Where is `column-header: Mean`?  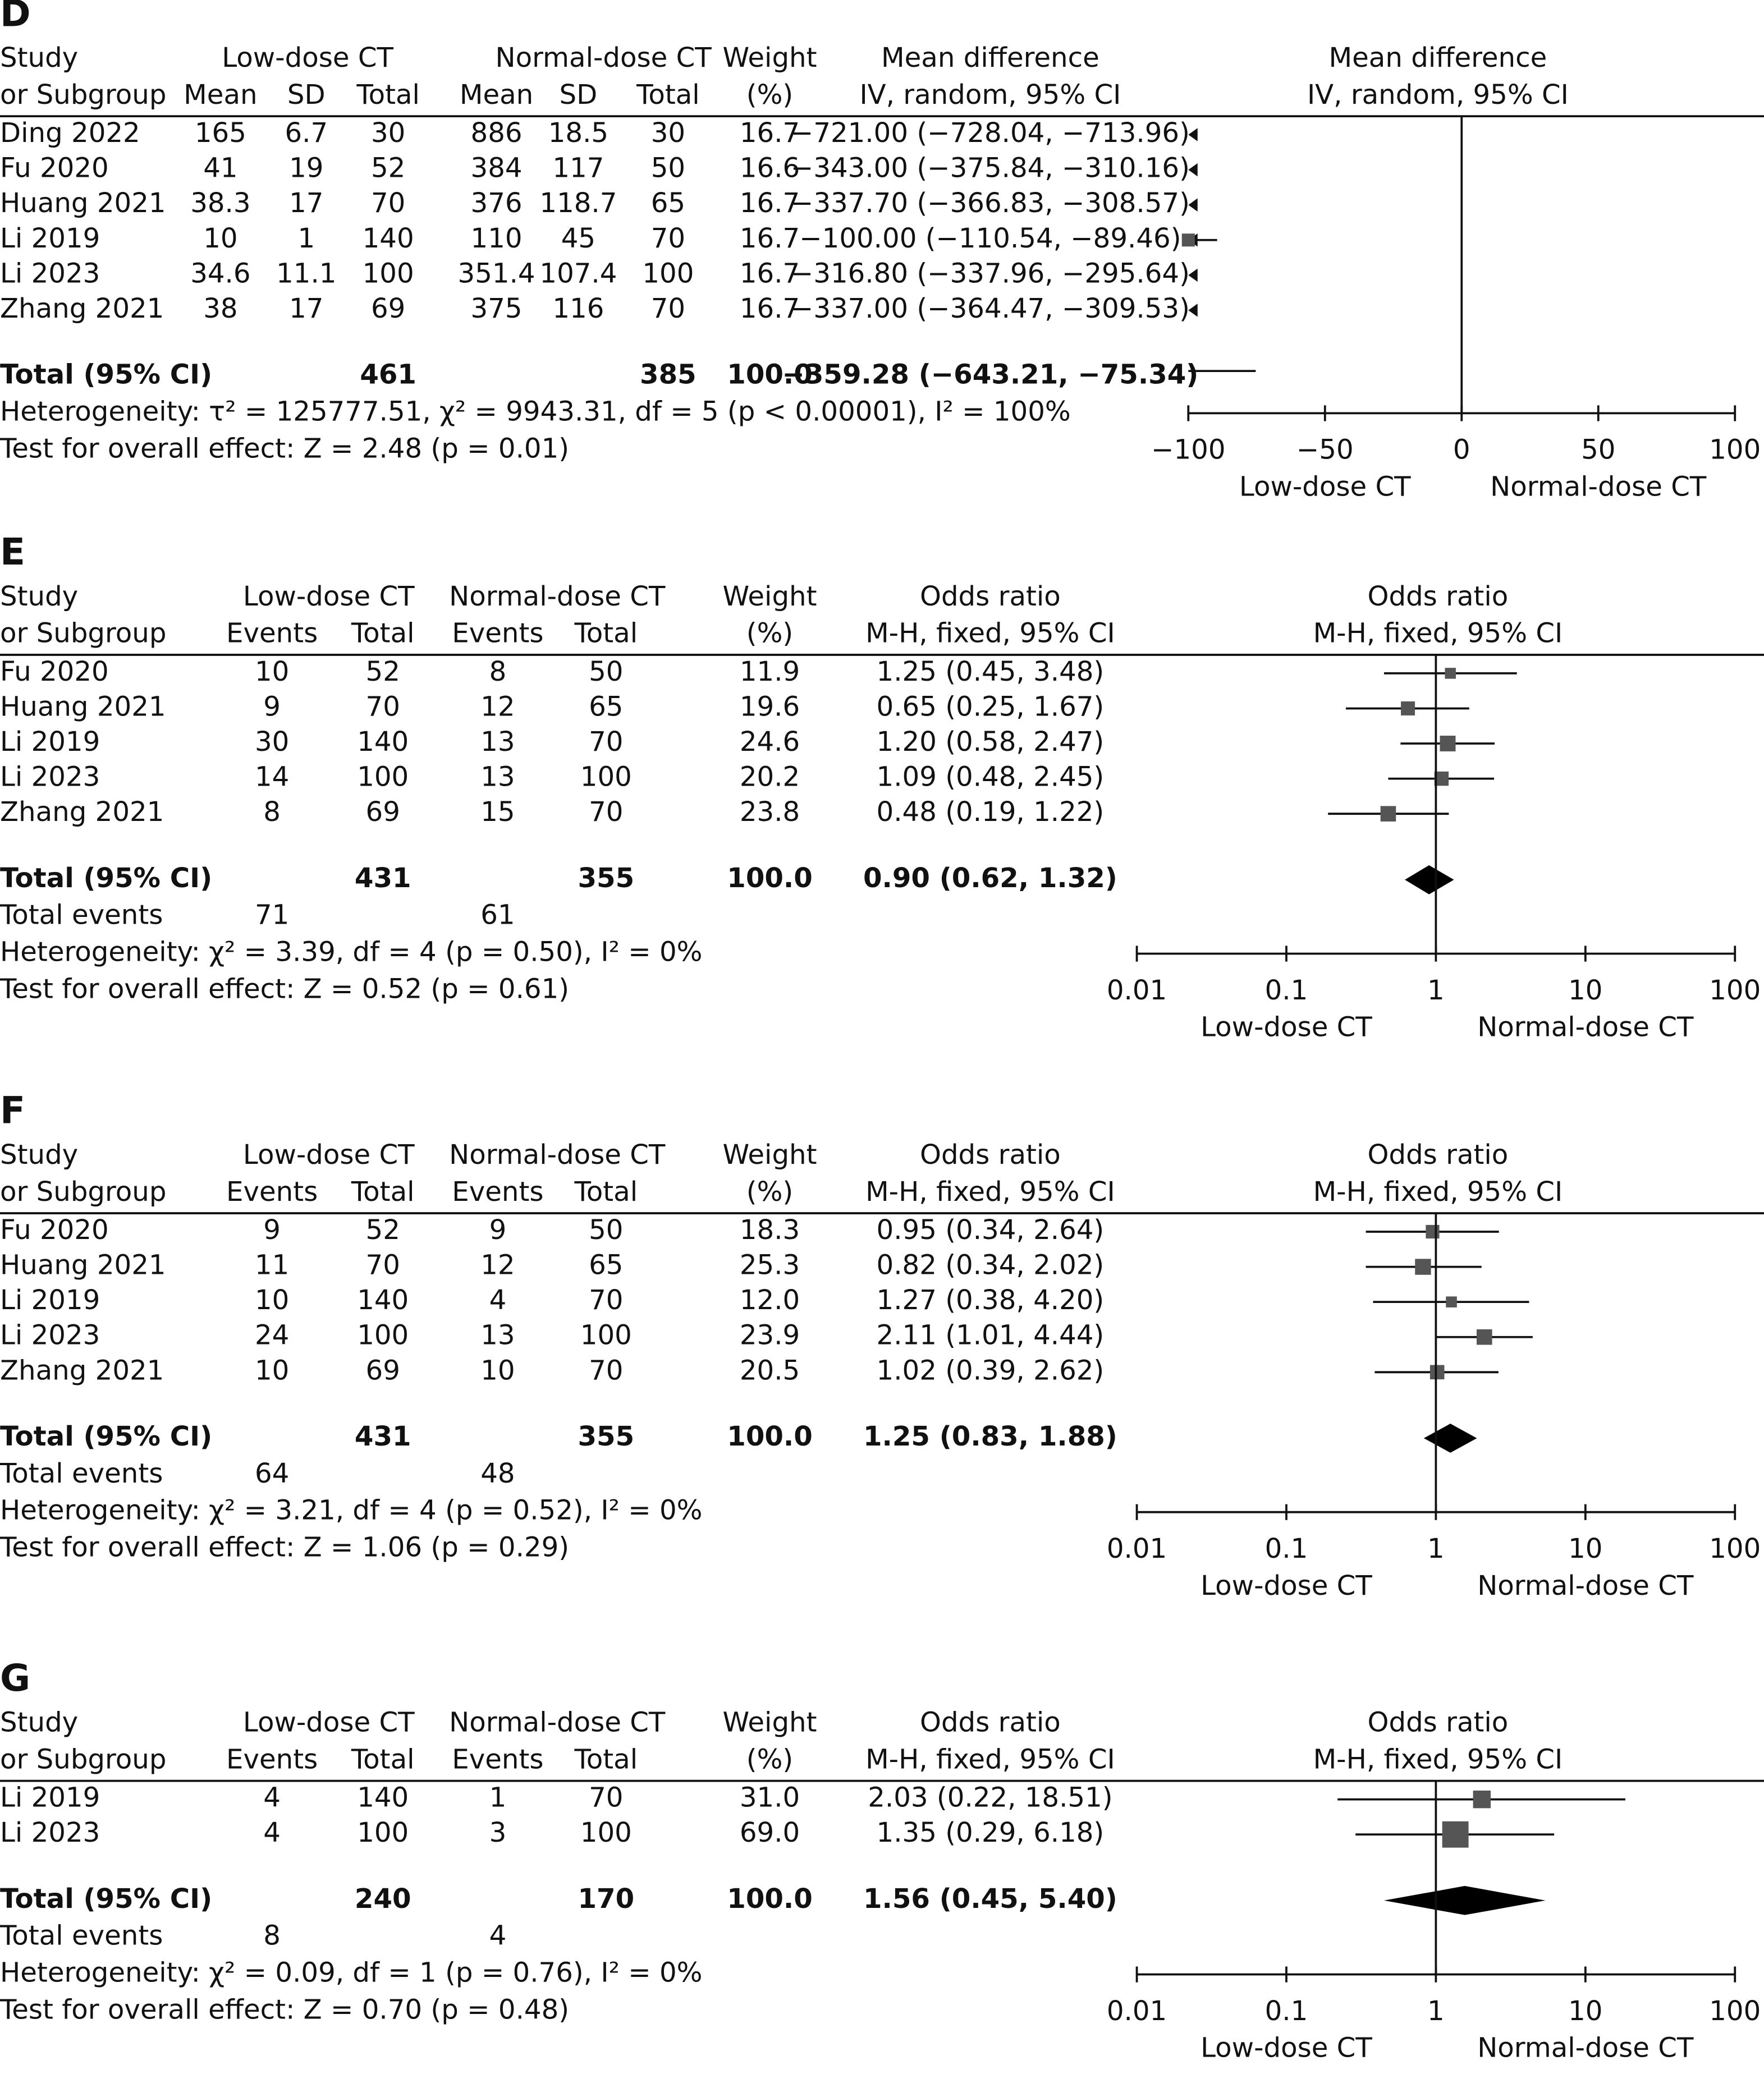 column-header: Mean is located at coordinates (497, 95).